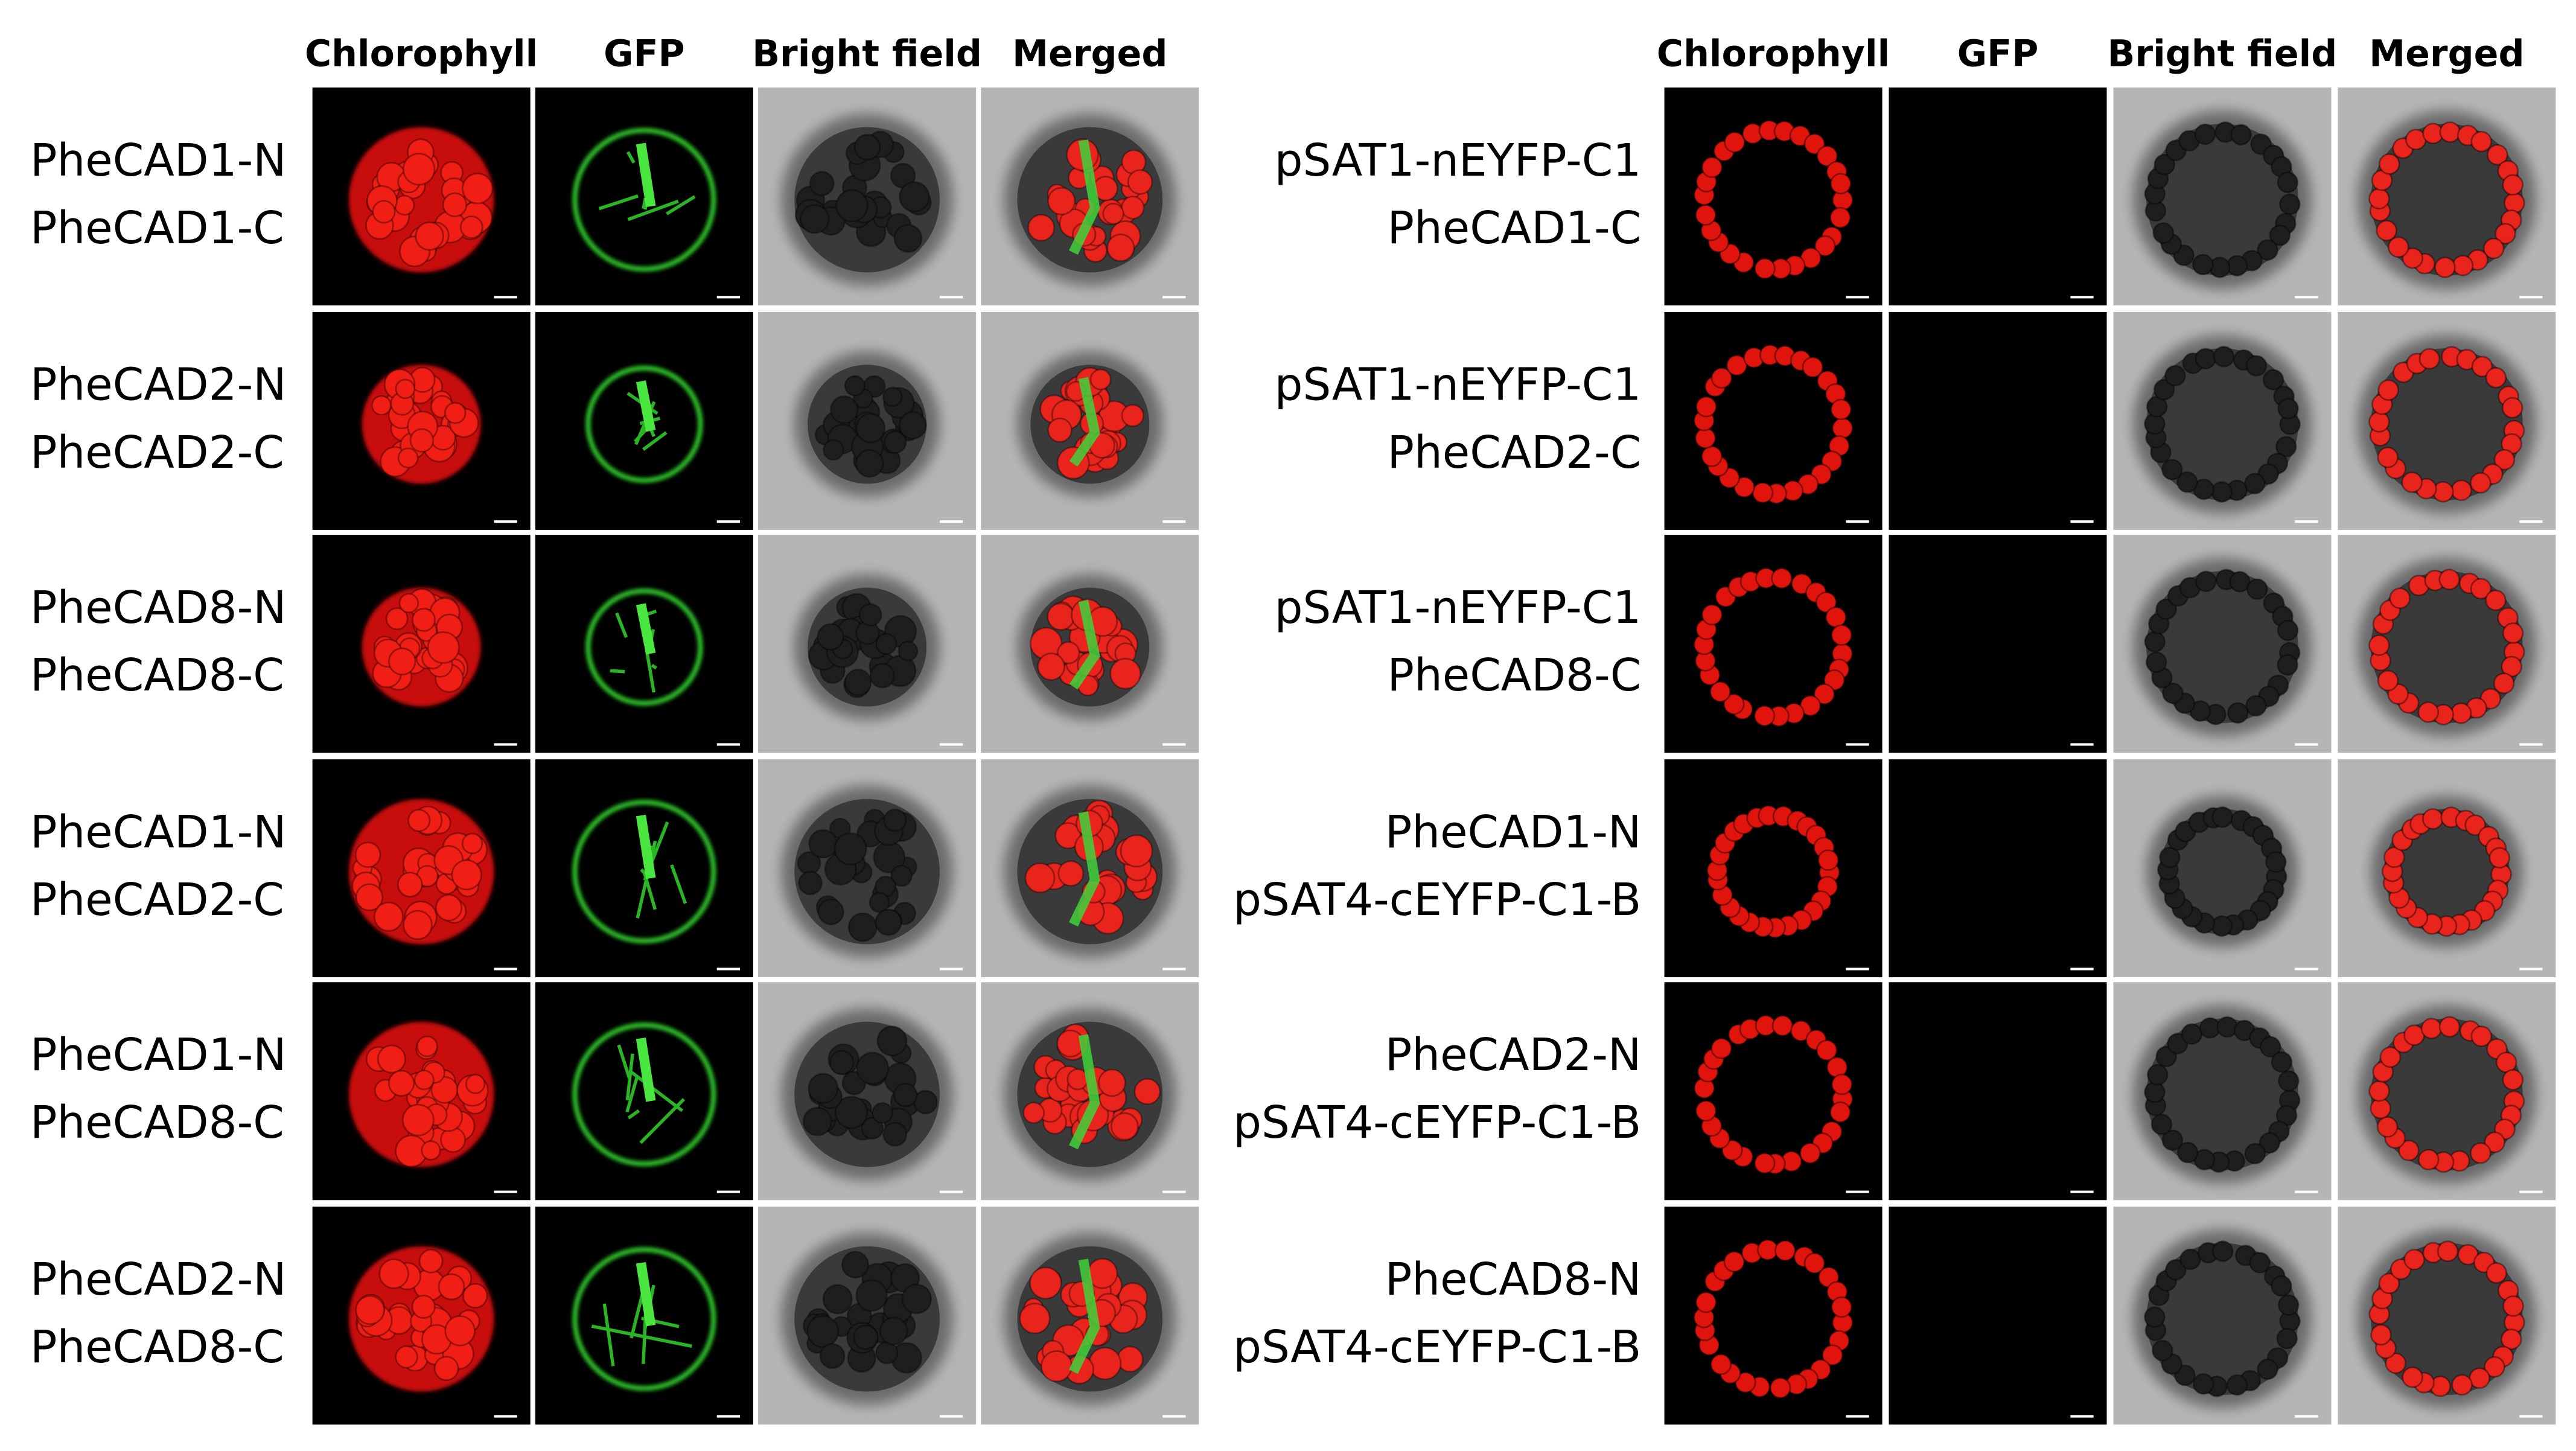 Image resolution: width=2576 pixels, height=1451 pixels. I want to click on row-label: pSAT4-cEYFP-C1-B, so click(1437, 1123).